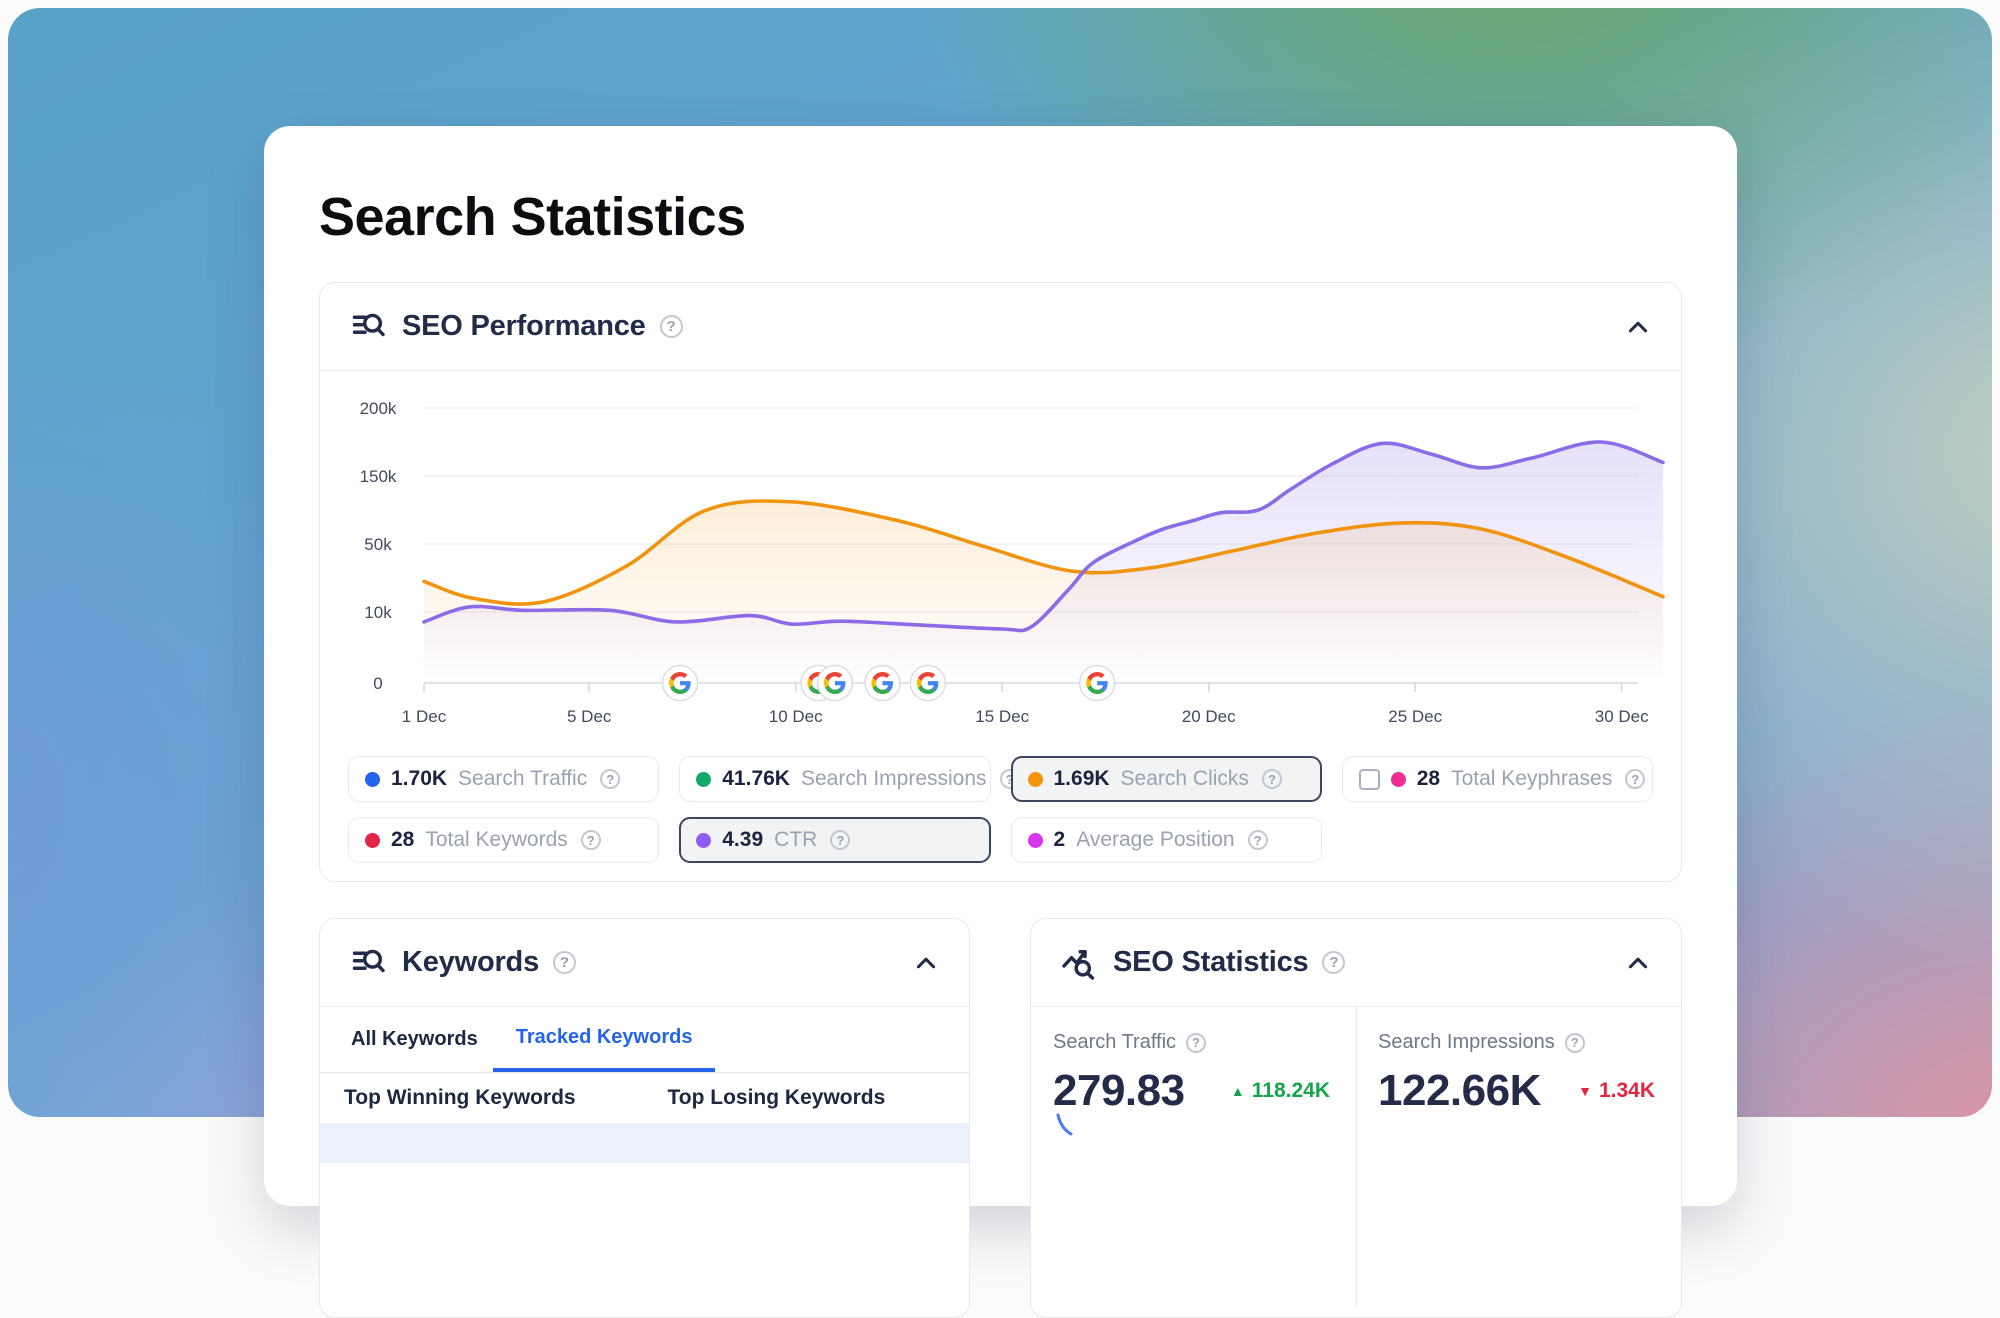 This screenshot has height=1318, width=2000. Describe the element at coordinates (378, 544) in the screenshot. I see `y-axis-label: 50k` at that location.